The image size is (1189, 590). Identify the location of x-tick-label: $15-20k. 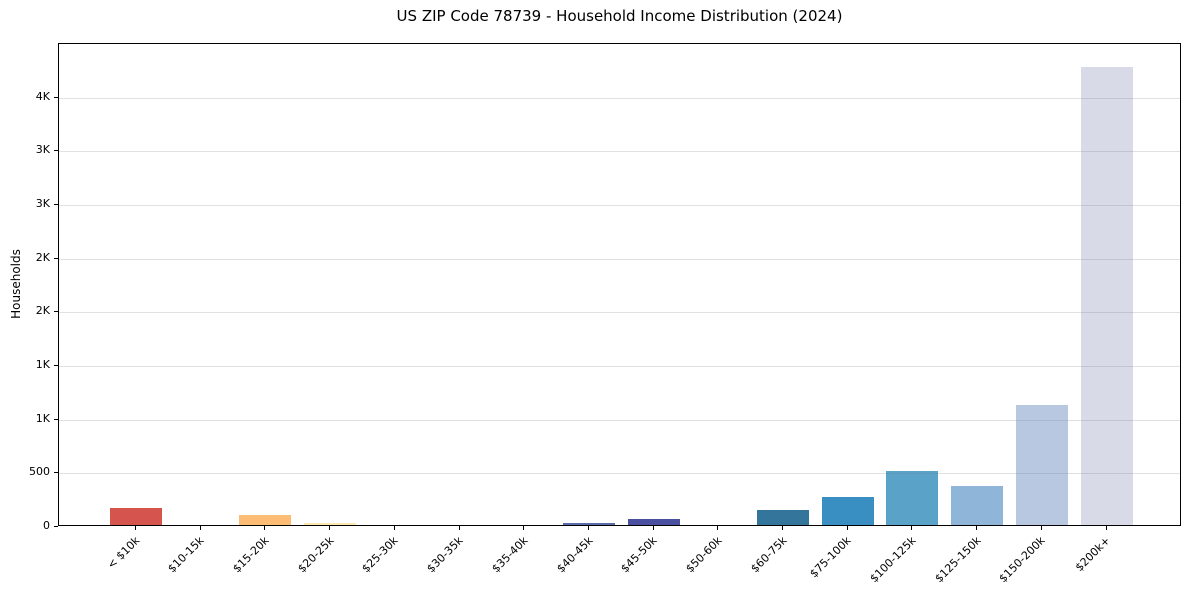
(251, 555).